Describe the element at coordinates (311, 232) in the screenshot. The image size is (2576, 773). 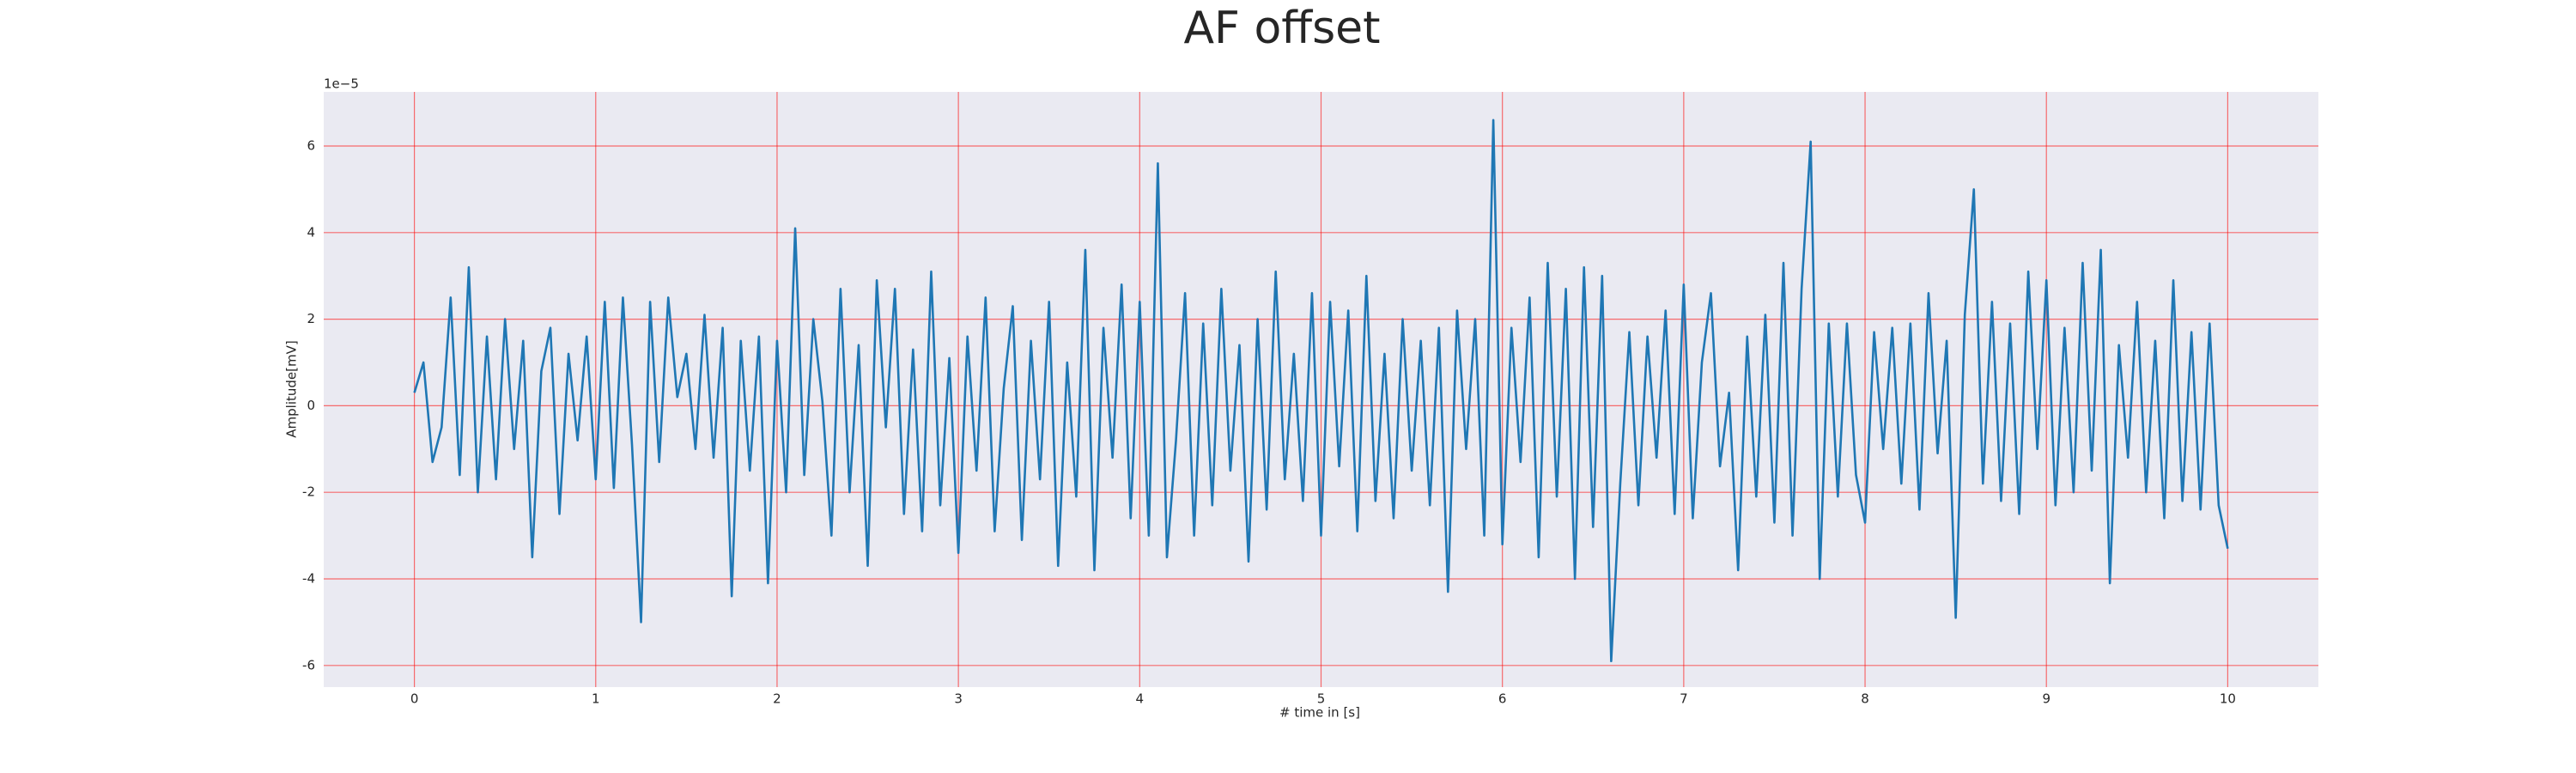
I see `y-tick-label: 4` at that location.